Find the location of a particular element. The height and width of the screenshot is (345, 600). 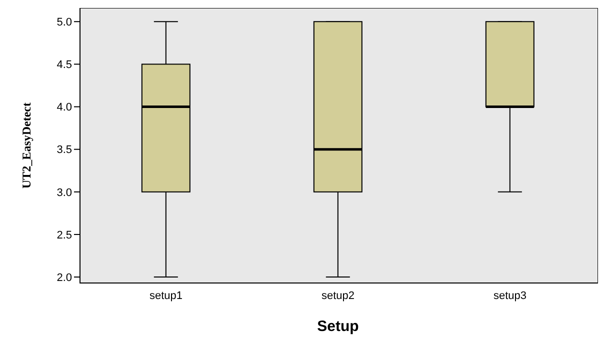

y-axis-title: UT2_EasyDetect is located at coordinates (26, 145).